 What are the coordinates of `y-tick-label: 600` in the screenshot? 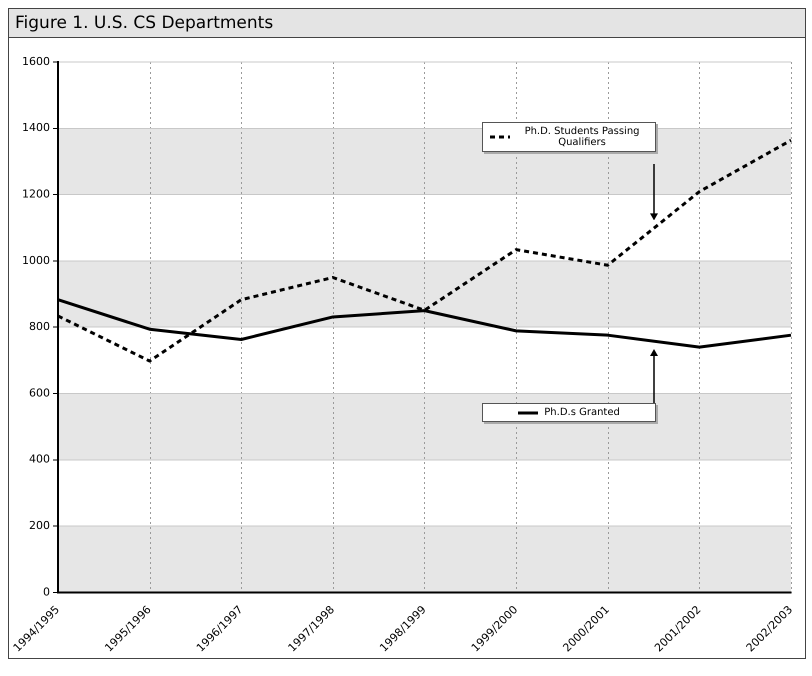 It's located at (39, 393).